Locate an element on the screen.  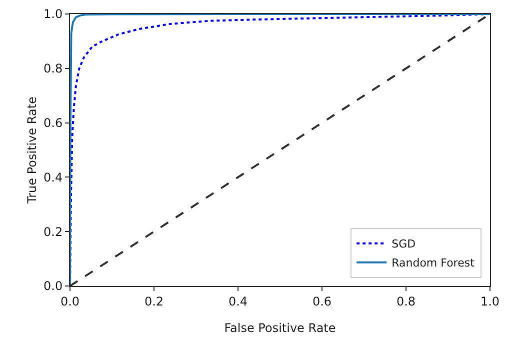
y-tick-label: 0.8 is located at coordinates (53, 69).